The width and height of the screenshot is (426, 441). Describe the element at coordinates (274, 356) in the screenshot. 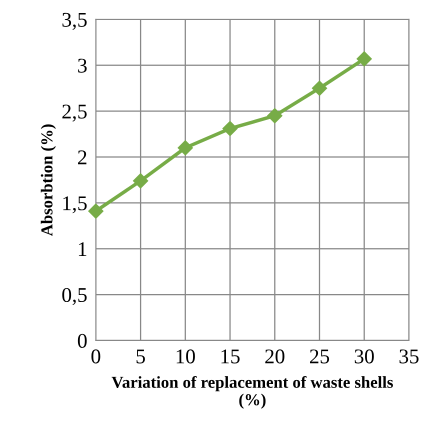

I see `x-tick-label: 20` at that location.